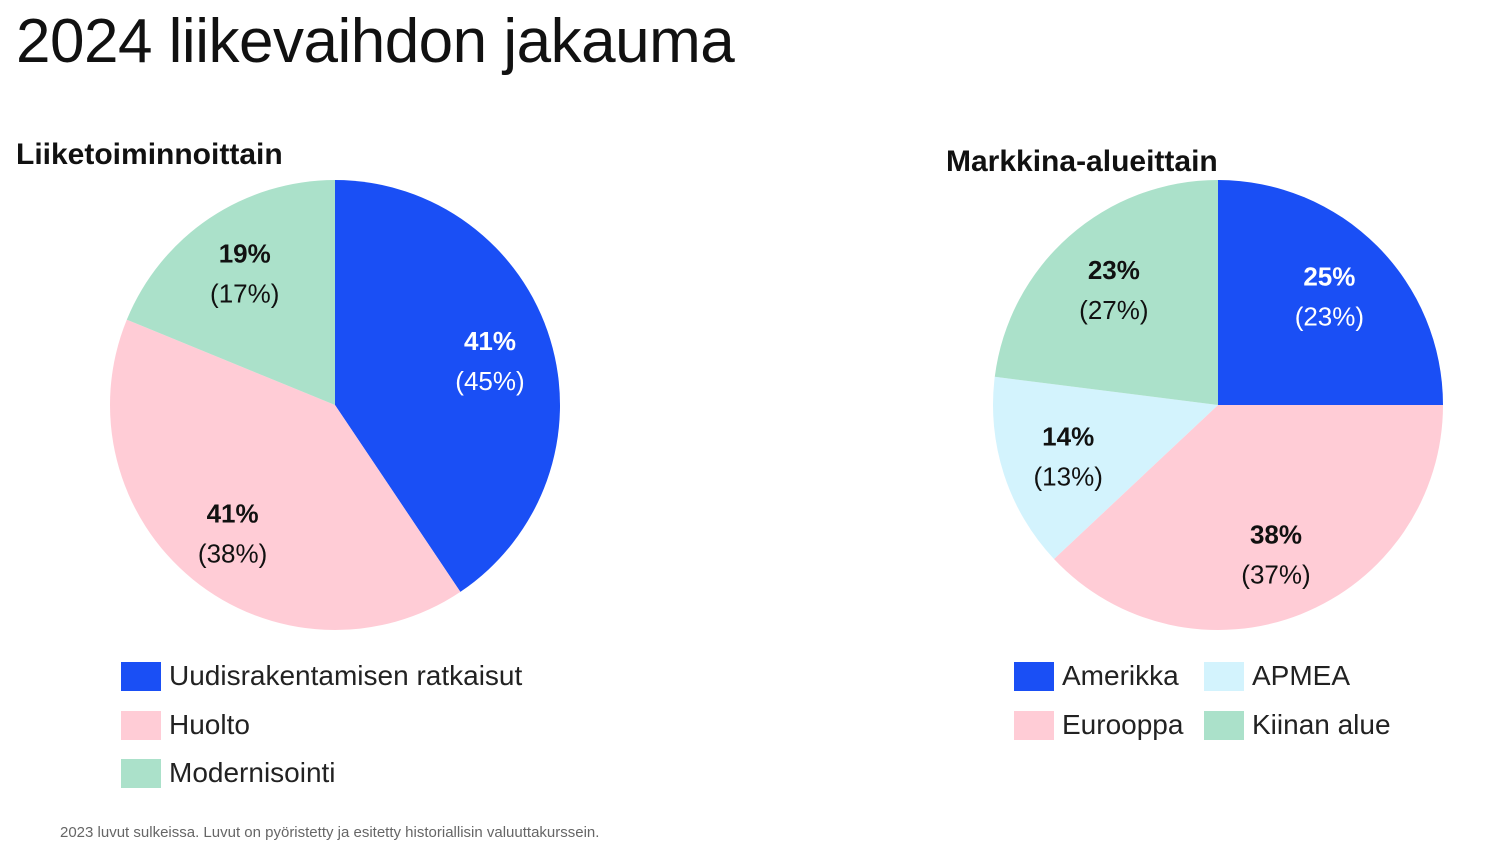 Image resolution: width=1492 pixels, height=849 pixels. I want to click on prev-year-label-business-0: (45%), so click(489, 381).